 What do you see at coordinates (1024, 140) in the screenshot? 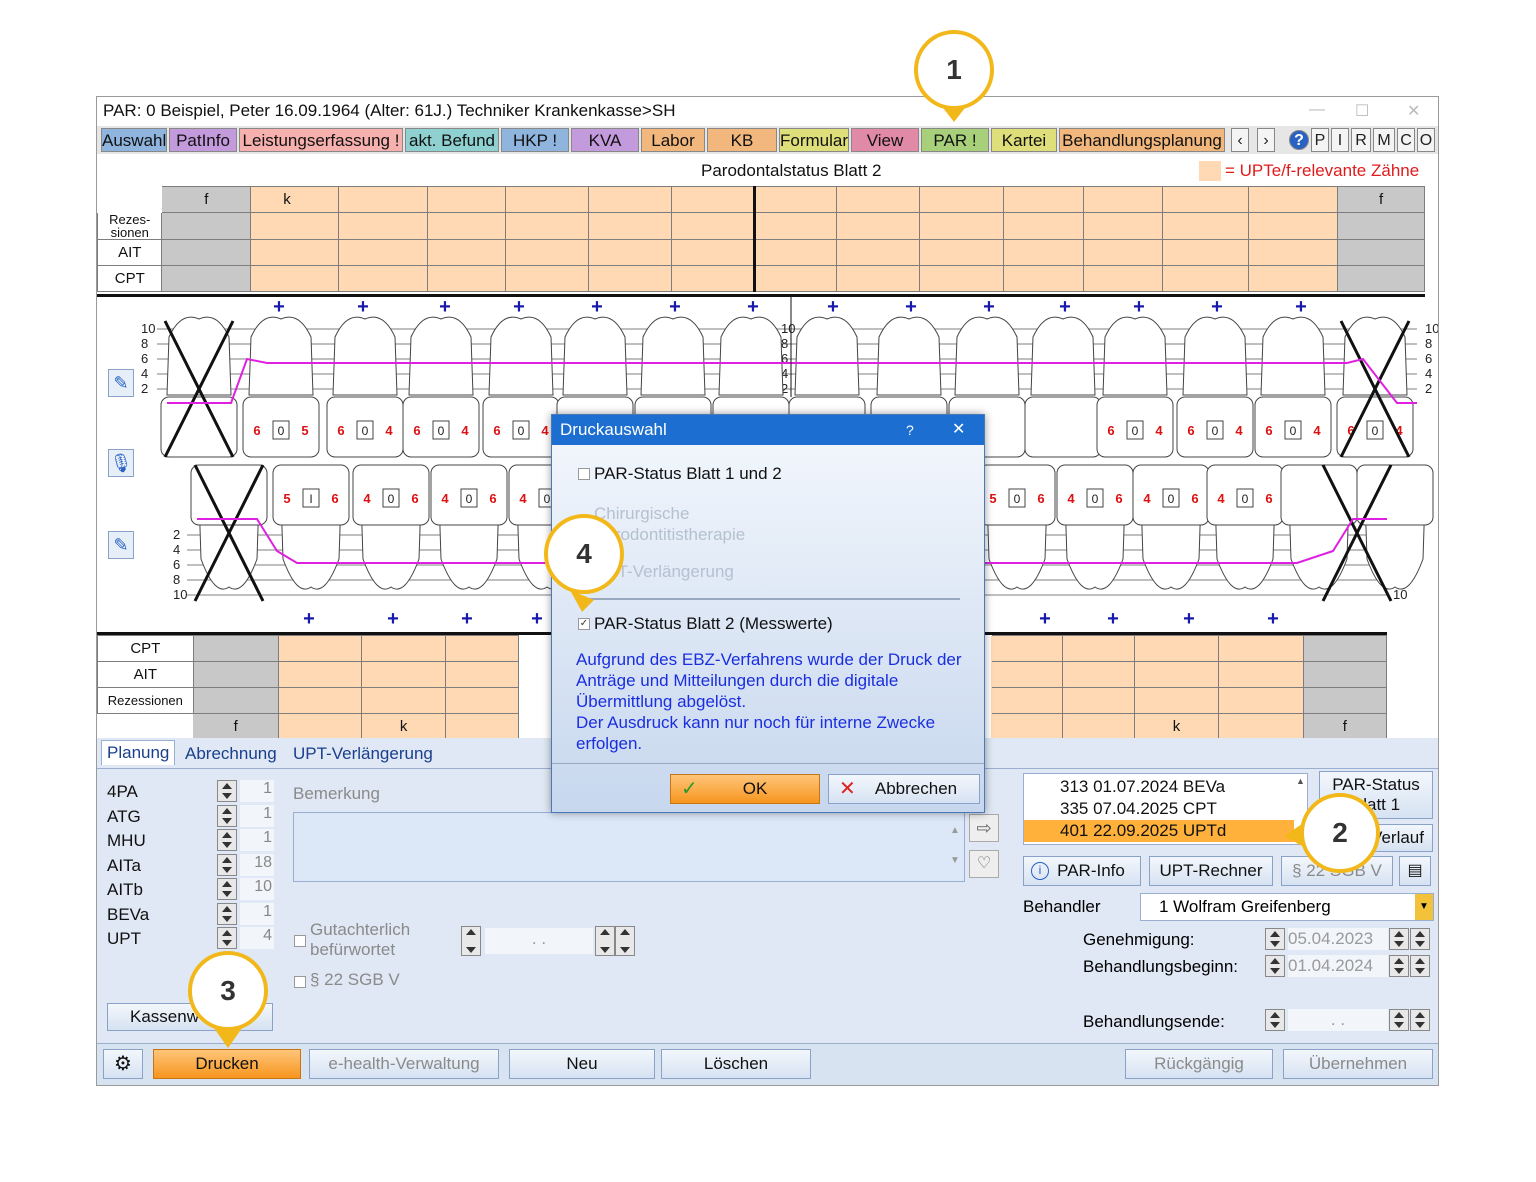
I see `tab-kartei: Kartei` at bounding box center [1024, 140].